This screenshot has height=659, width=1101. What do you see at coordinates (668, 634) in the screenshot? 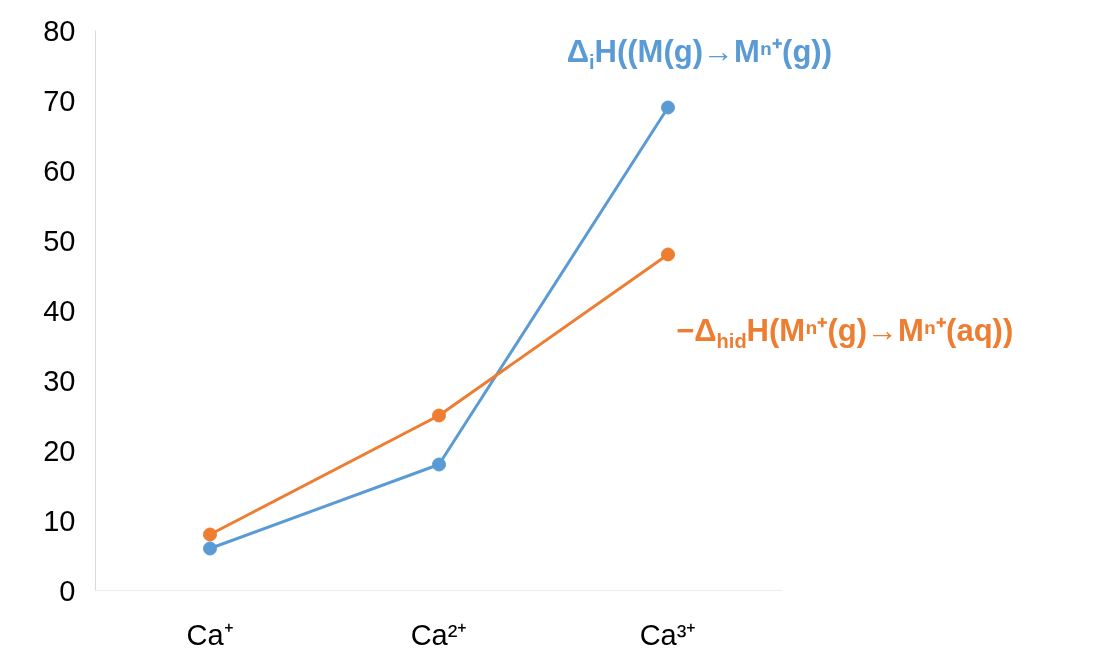
I see `x-tick-label: Ca³⁺` at bounding box center [668, 634].